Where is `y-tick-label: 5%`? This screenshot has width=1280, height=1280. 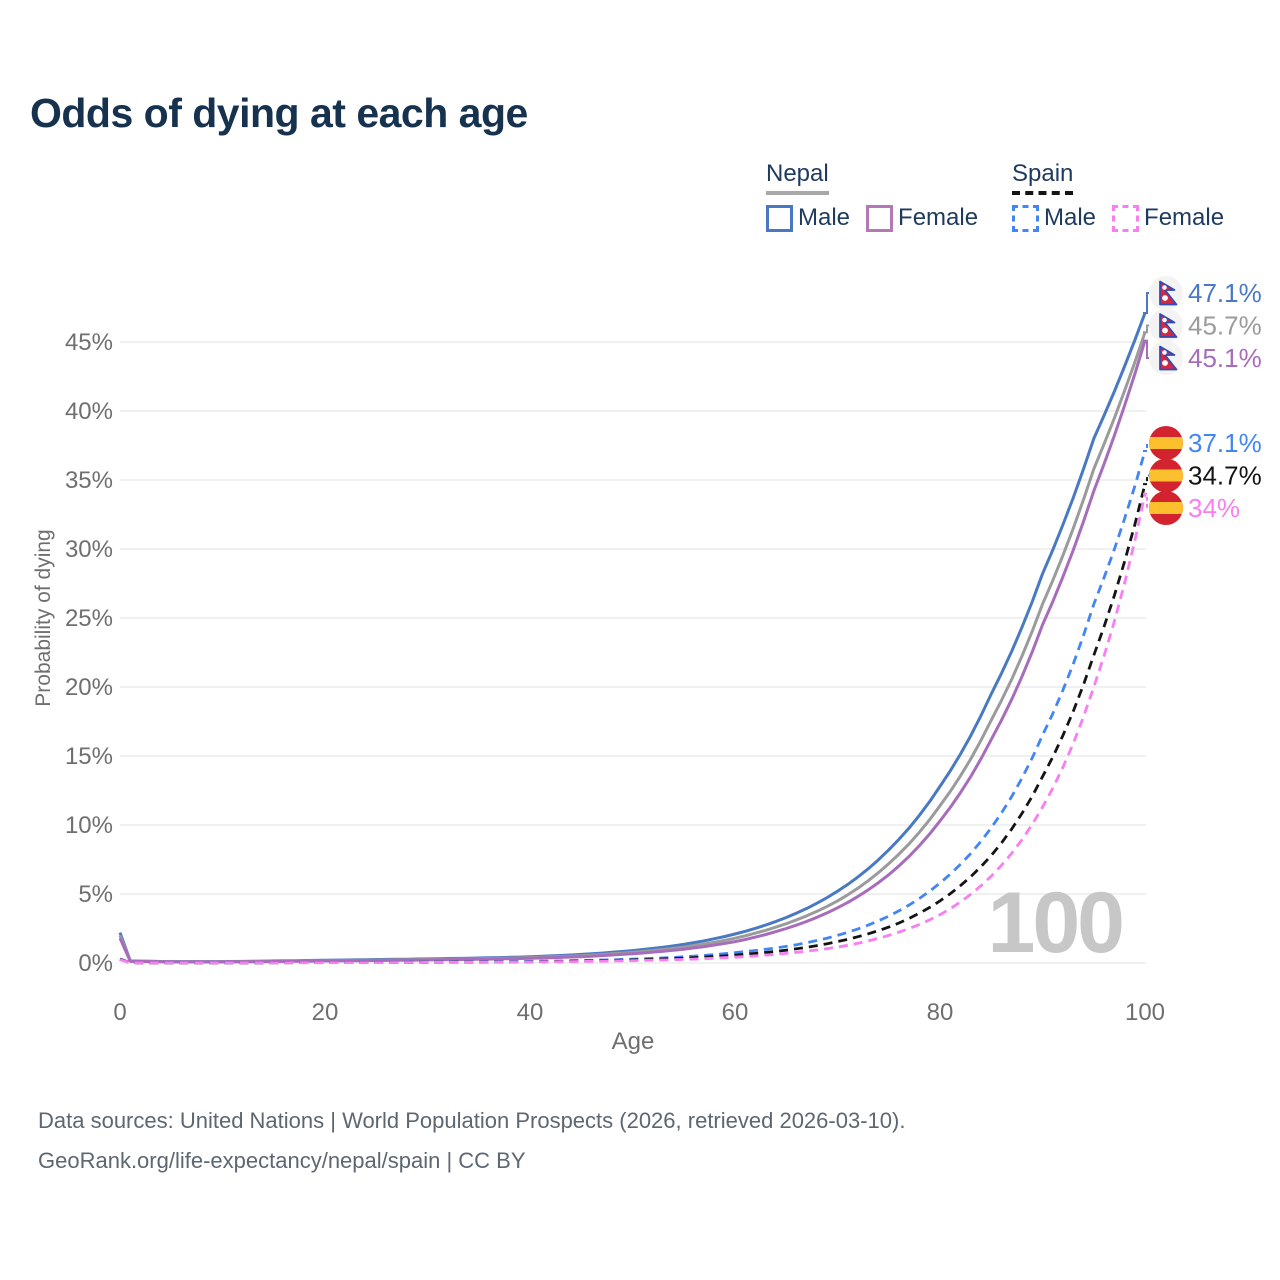
y-tick-label: 5% is located at coordinates (95, 894).